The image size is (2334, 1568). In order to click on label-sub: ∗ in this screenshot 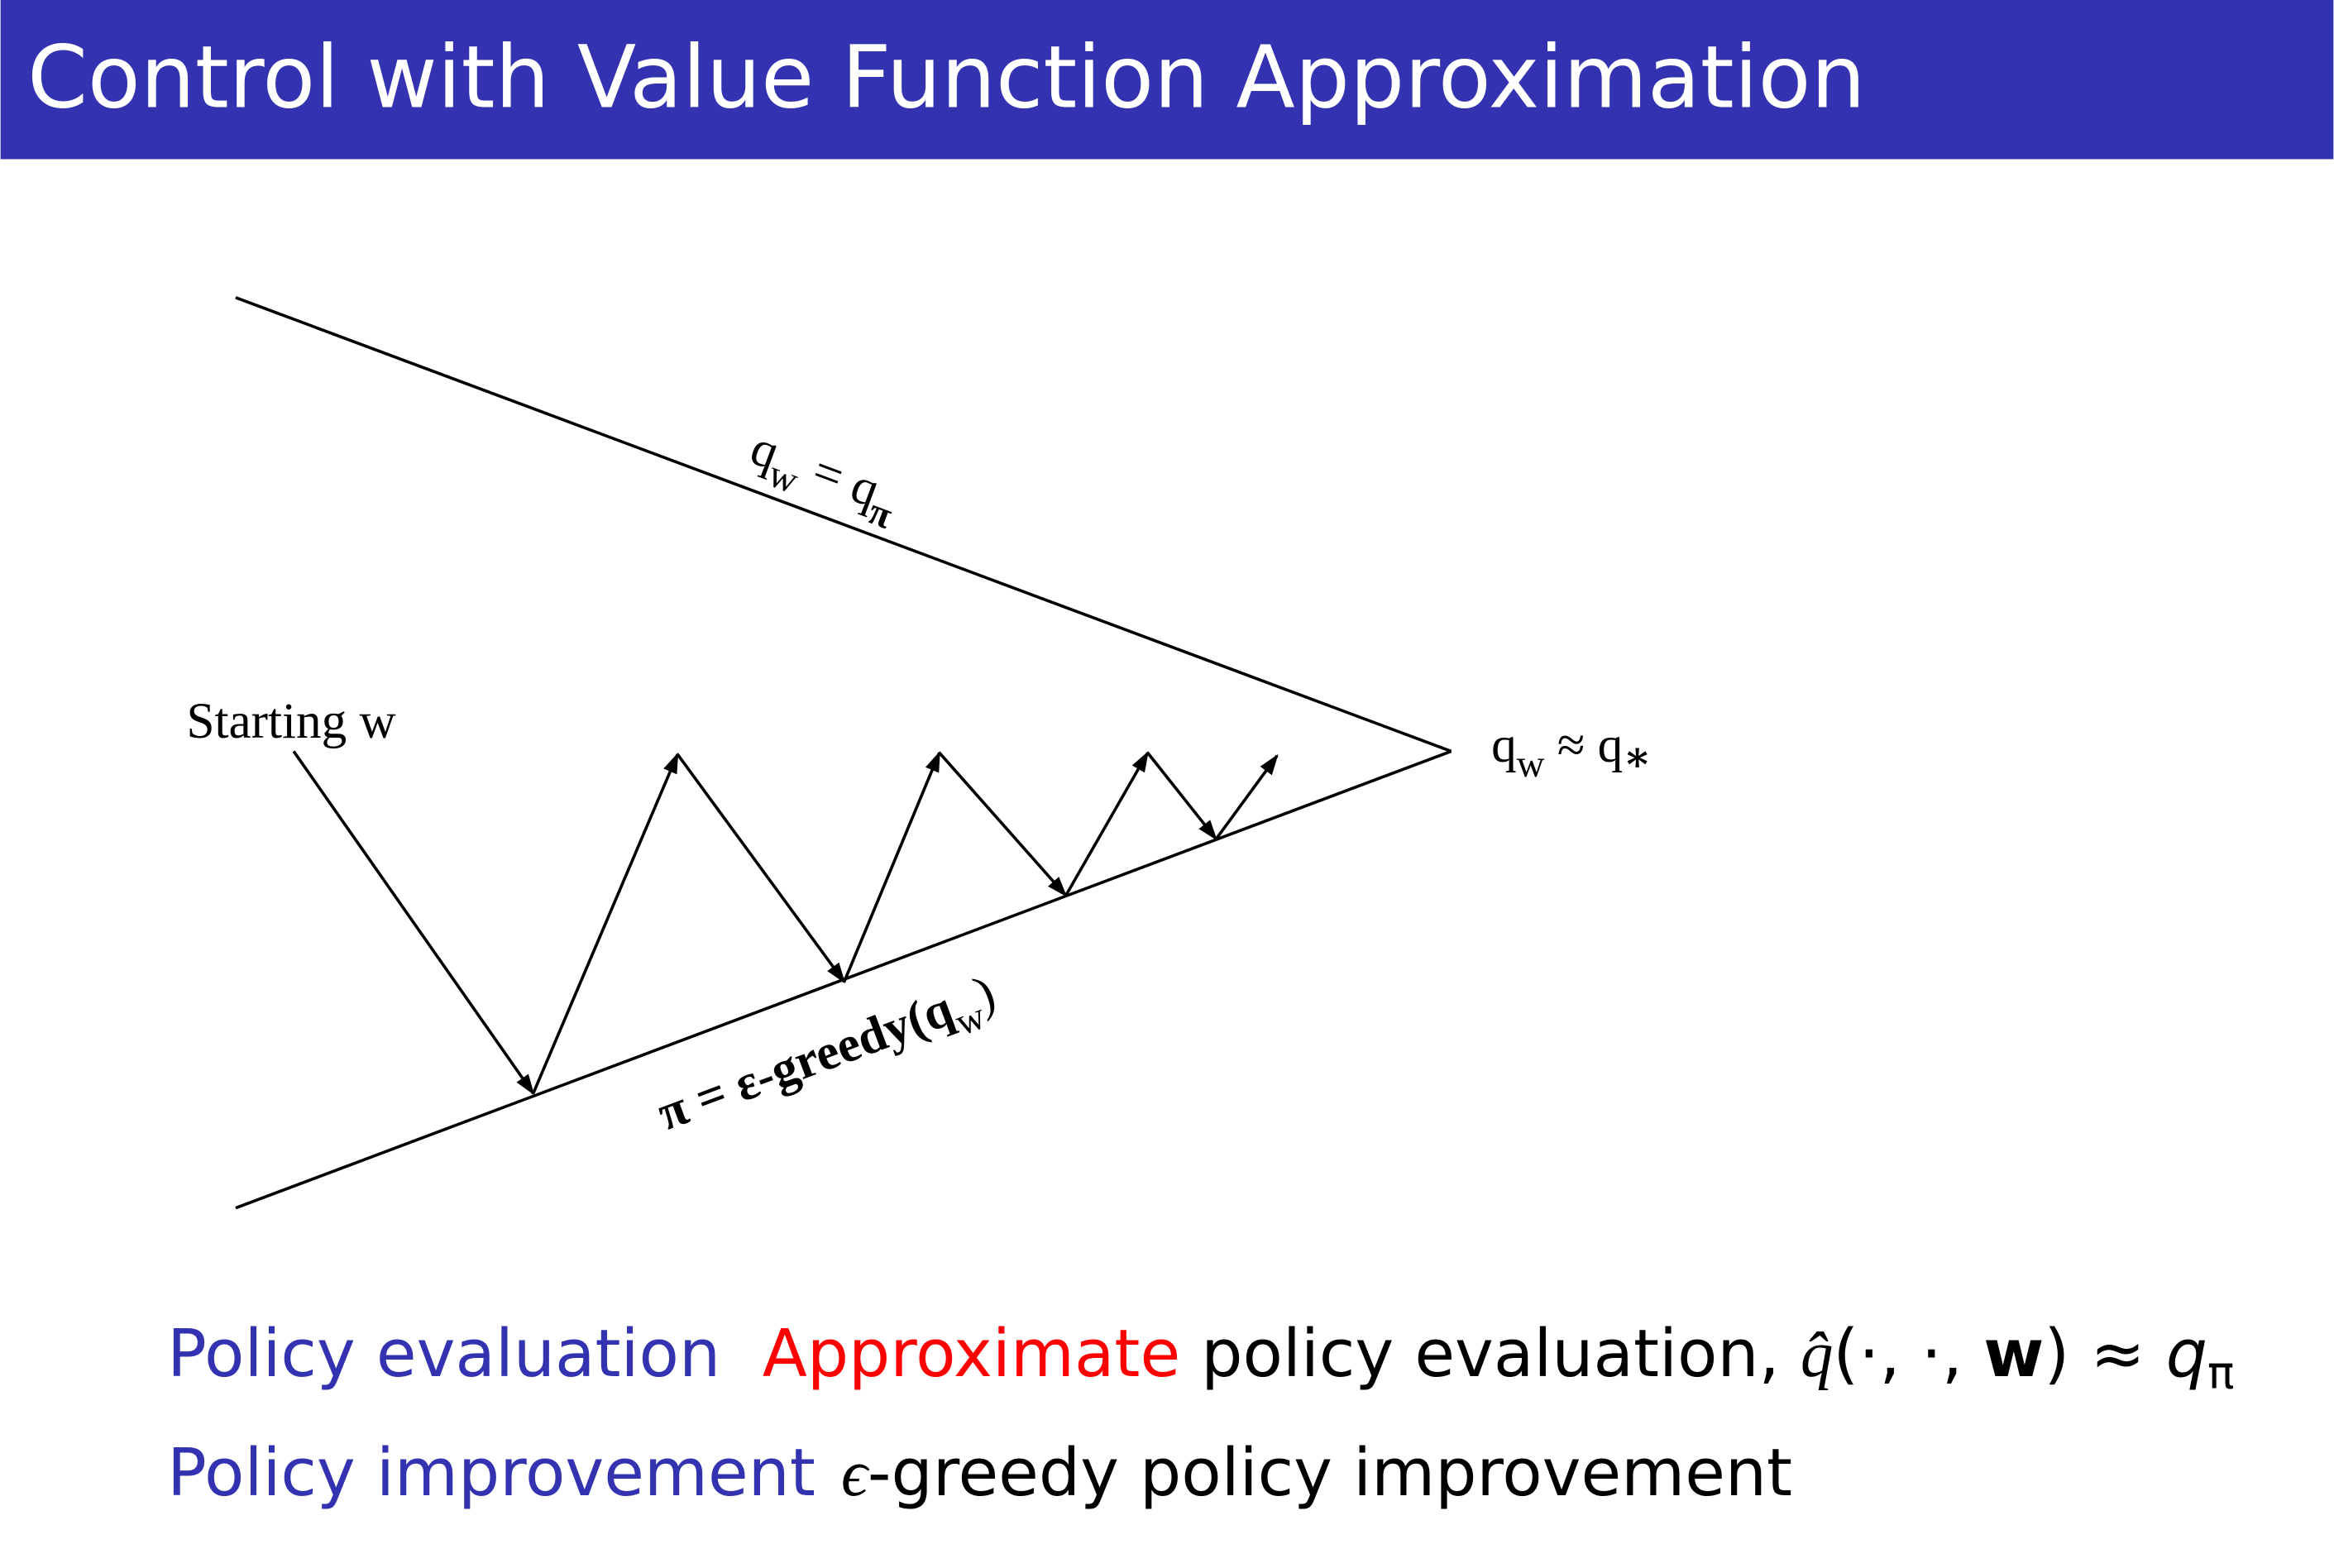, I will do `click(1637, 757)`.